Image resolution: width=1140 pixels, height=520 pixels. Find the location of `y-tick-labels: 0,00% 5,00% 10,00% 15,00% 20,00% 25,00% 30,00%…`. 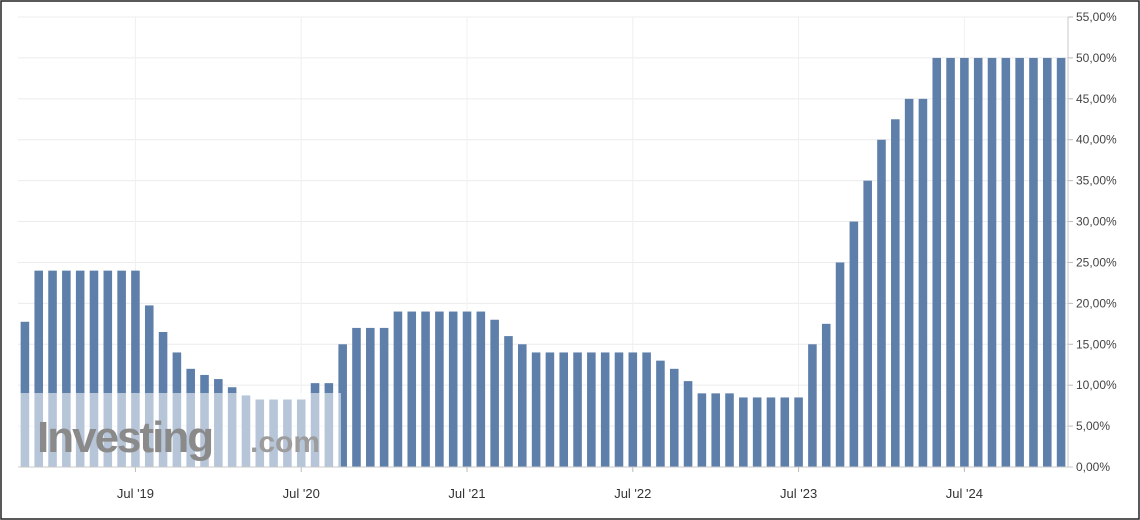

y-tick-labels: 0,00% 5,00% 10,00% 15,00% 20,00% 25,00% 30,00%… is located at coordinates (1096, 242).